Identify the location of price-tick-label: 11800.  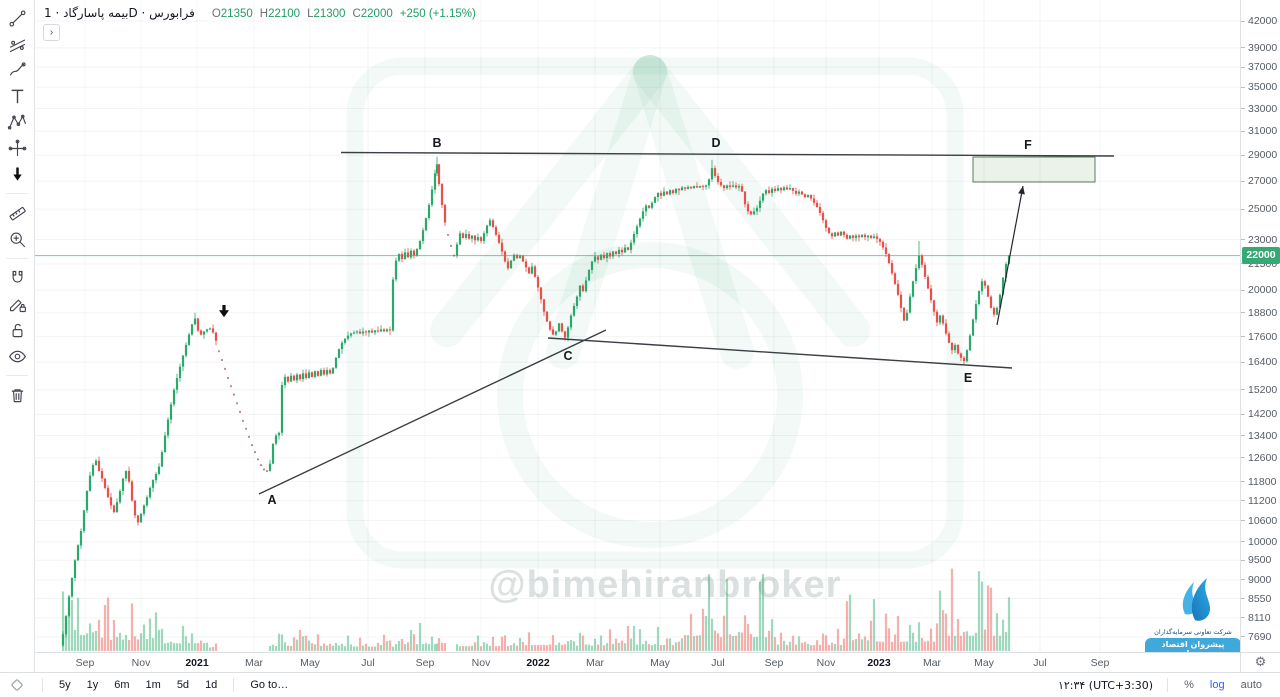
(1262, 481).